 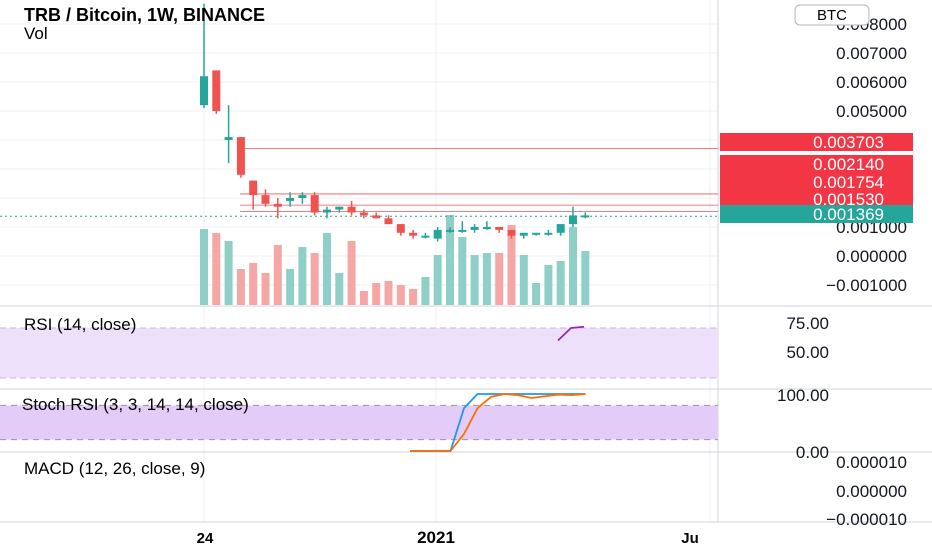 What do you see at coordinates (807, 352) in the screenshot?
I see `rsi-tick-label: 50.00` at bounding box center [807, 352].